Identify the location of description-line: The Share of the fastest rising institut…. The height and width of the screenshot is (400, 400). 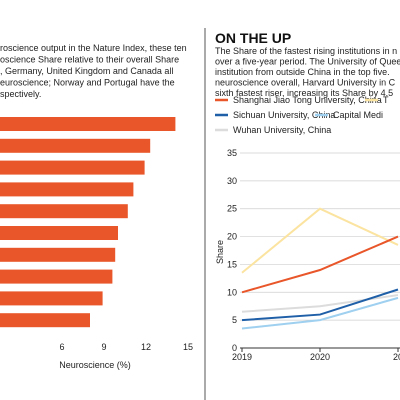
(306, 51).